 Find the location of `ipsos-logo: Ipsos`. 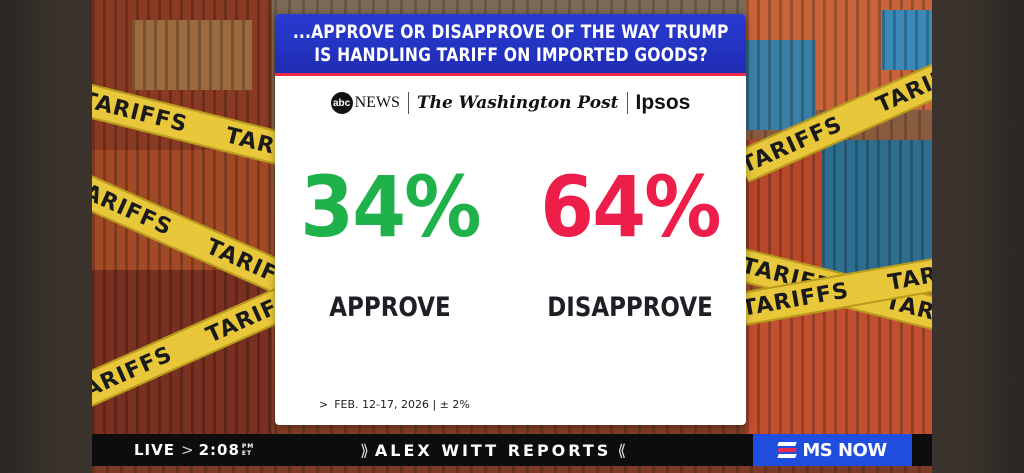

ipsos-logo: Ipsos is located at coordinates (663, 102).